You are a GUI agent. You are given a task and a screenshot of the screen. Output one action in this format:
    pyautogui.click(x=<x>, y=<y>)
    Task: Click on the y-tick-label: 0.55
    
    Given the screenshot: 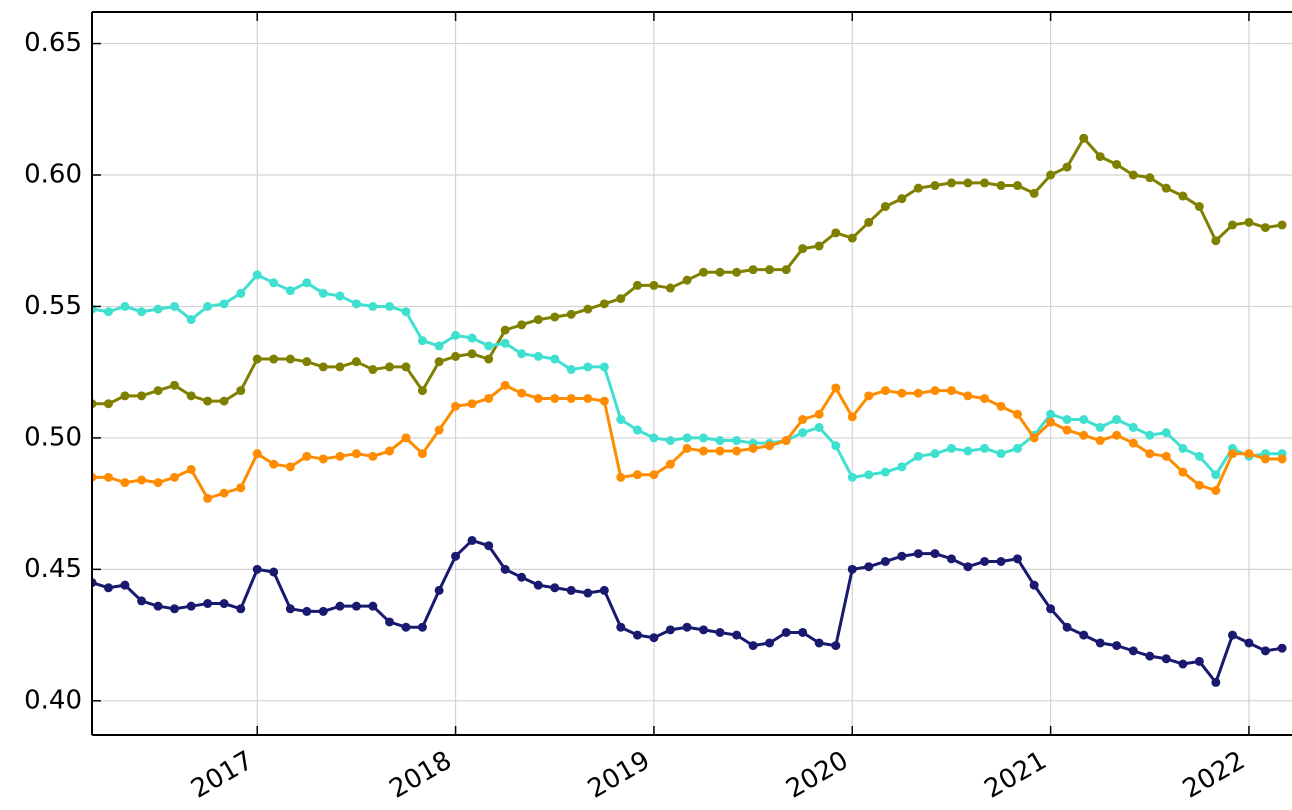 What is the action you would take?
    pyautogui.click(x=53, y=306)
    